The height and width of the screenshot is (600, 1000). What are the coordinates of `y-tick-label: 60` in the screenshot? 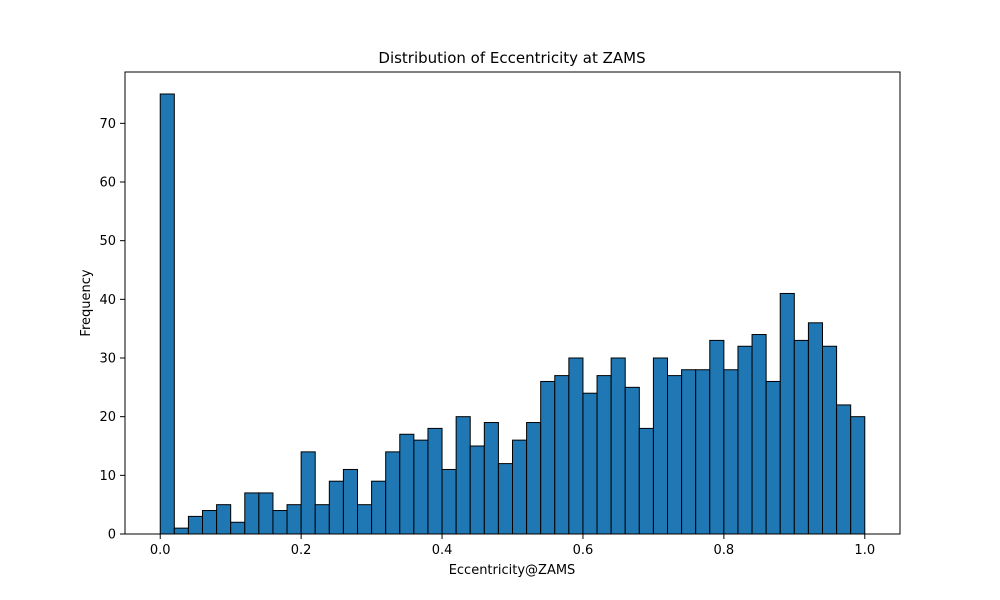 It's located at (107, 183).